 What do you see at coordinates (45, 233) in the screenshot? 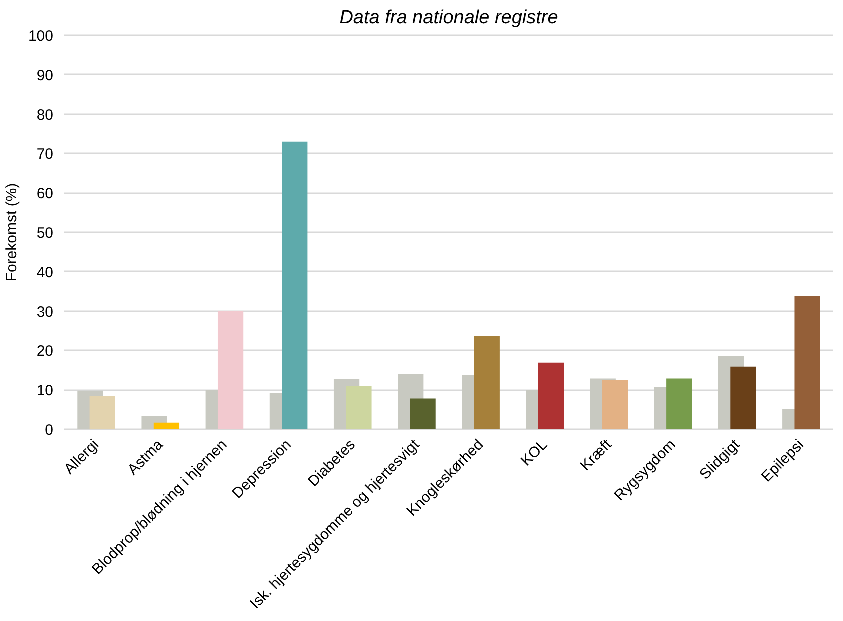
I see `y-tick-label: 50` at bounding box center [45, 233].